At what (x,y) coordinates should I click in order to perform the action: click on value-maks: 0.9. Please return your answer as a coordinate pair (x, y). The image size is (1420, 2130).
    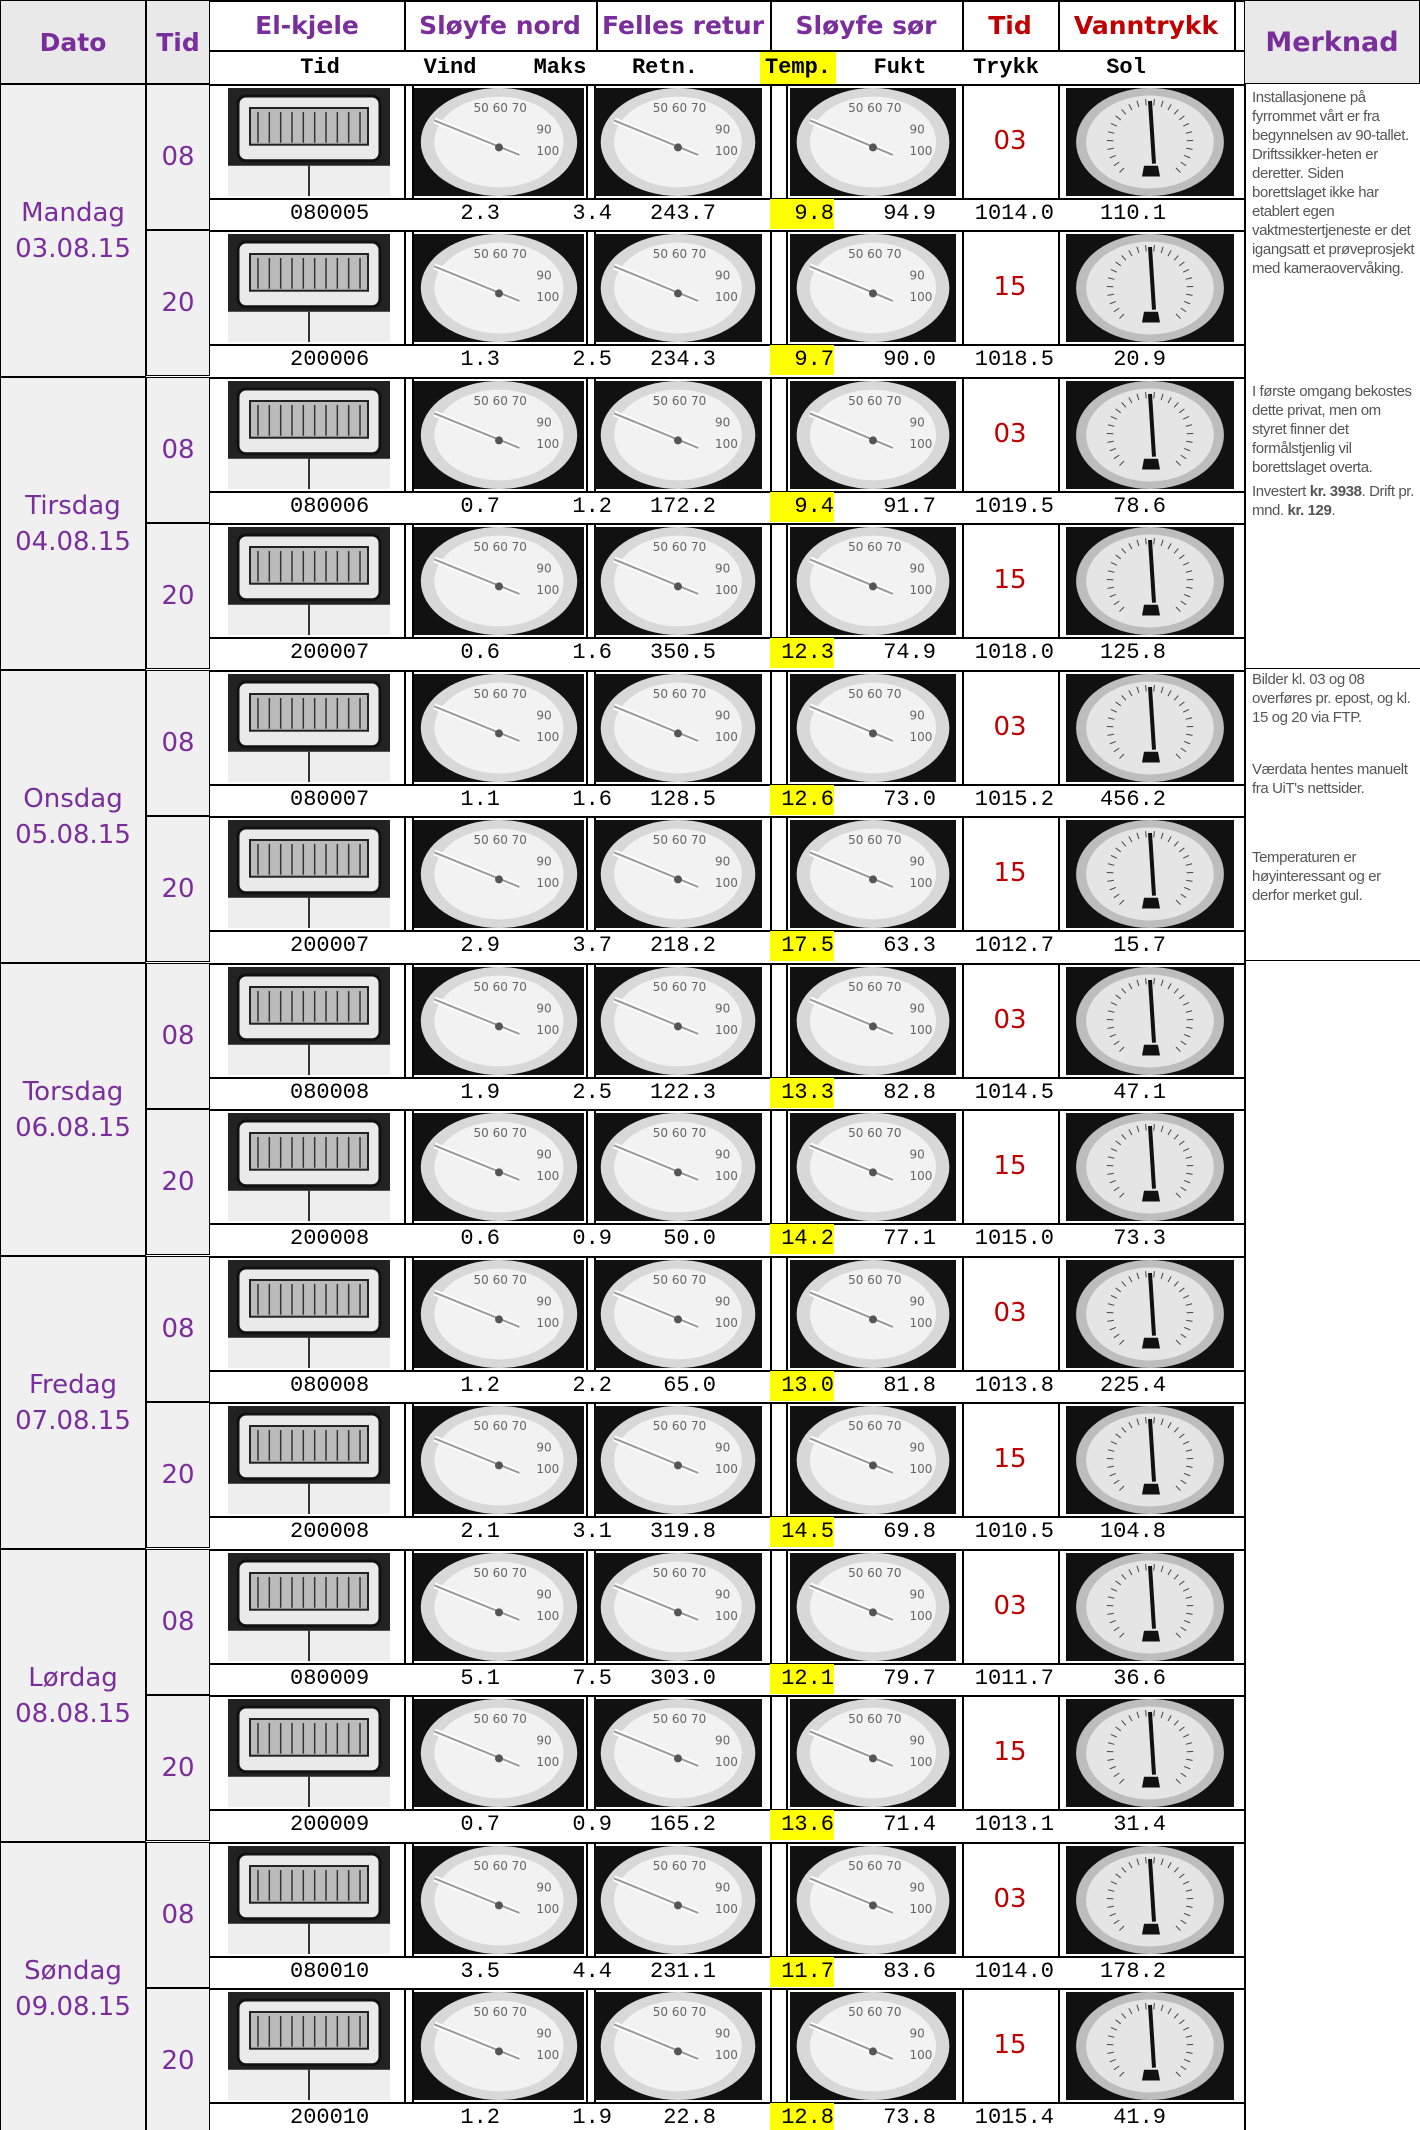
    Looking at the image, I should click on (592, 1238).